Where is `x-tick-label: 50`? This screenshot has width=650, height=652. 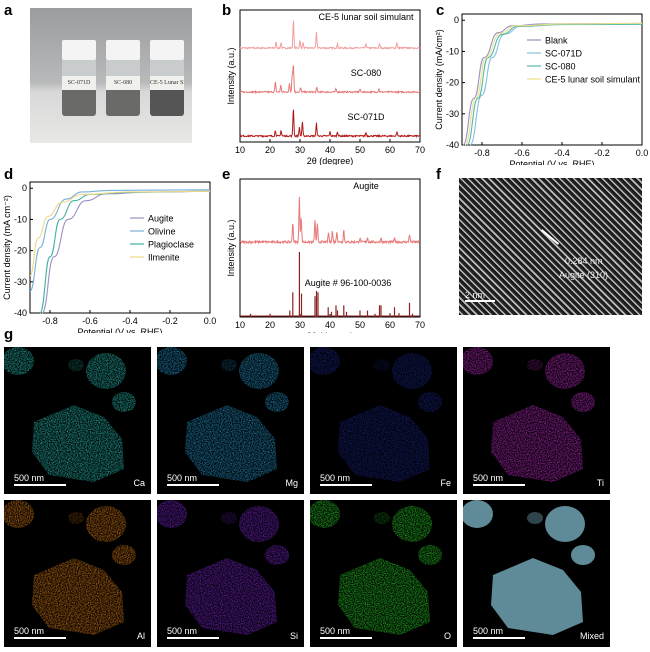
x-tick-label: 50 is located at coordinates (360, 325).